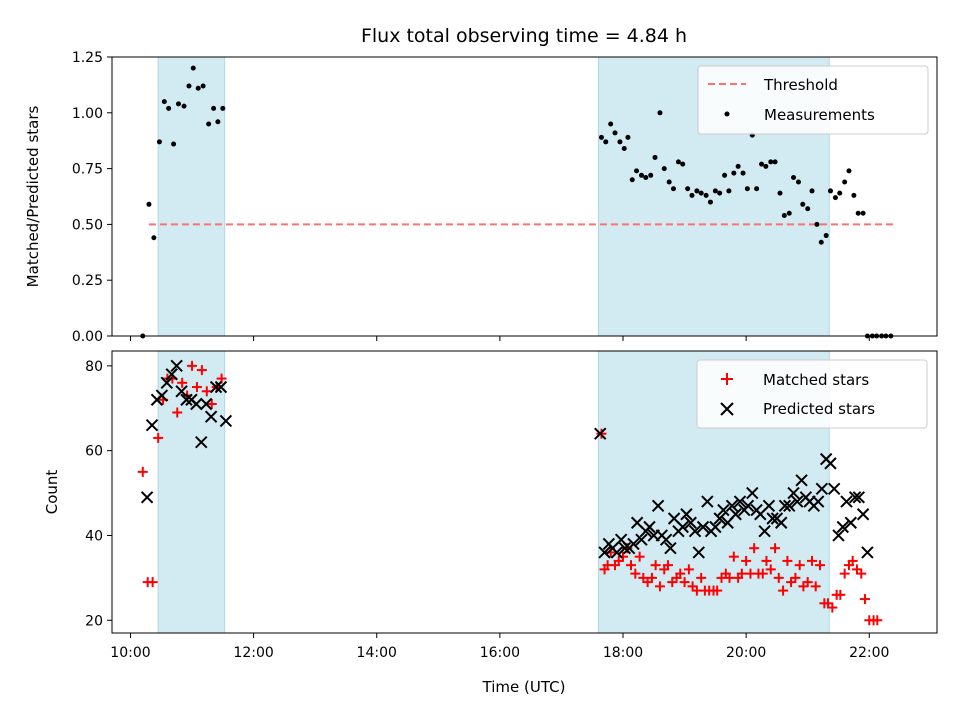  What do you see at coordinates (253, 653) in the screenshot?
I see `x-tick-label: 12:00` at bounding box center [253, 653].